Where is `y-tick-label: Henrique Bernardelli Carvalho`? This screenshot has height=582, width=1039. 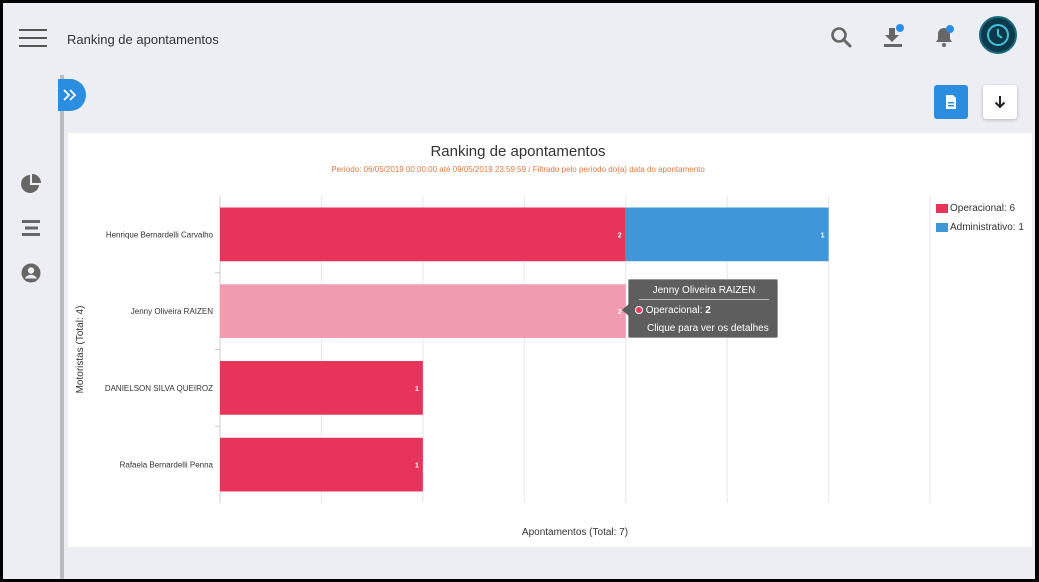
y-tick-label: Henrique Bernardelli Carvalho is located at coordinates (160, 234).